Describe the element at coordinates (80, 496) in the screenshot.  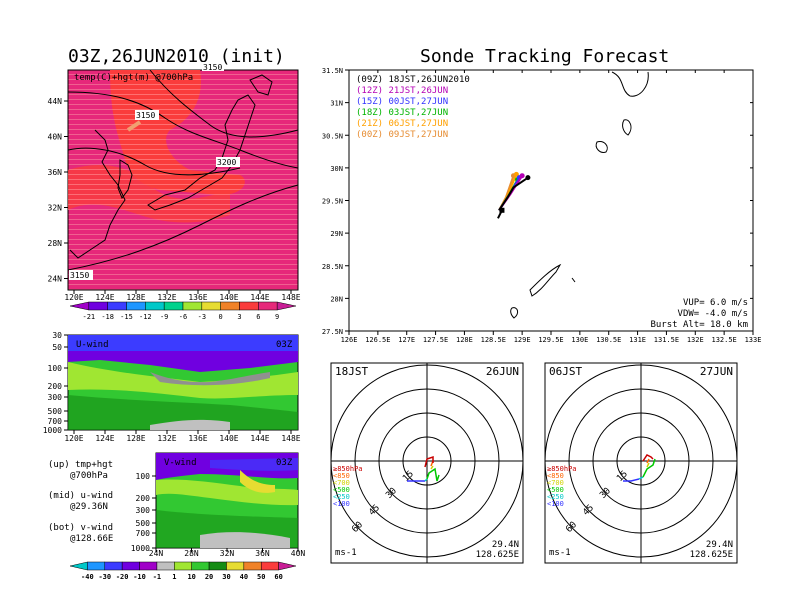
I see `note-line: (mid) u-wind` at that location.